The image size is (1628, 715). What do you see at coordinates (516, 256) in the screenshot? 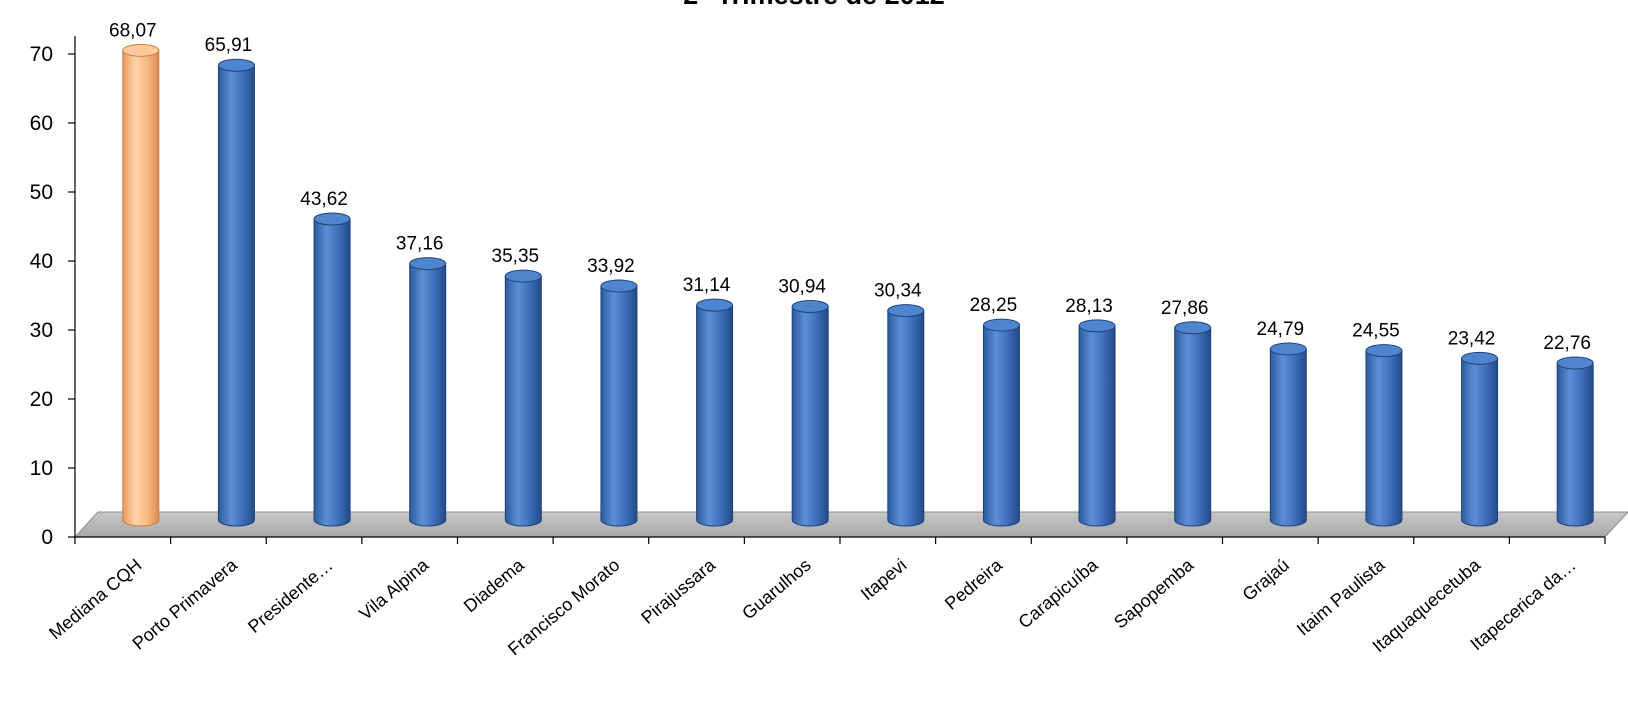
I see `data-label: 35,35` at bounding box center [516, 256].